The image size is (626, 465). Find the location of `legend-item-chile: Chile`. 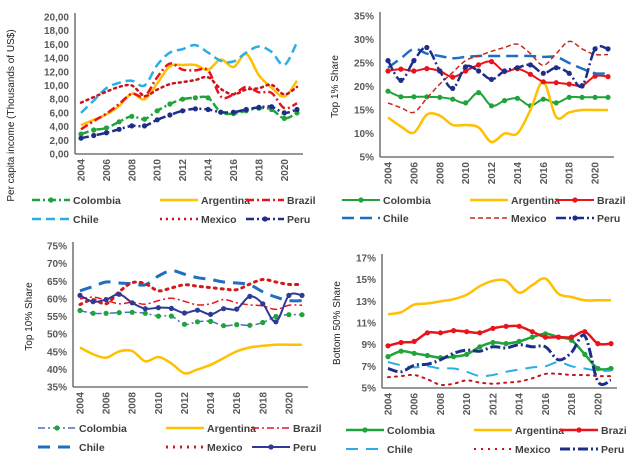

legend-item-chile: Chile is located at coordinates (65, 220).